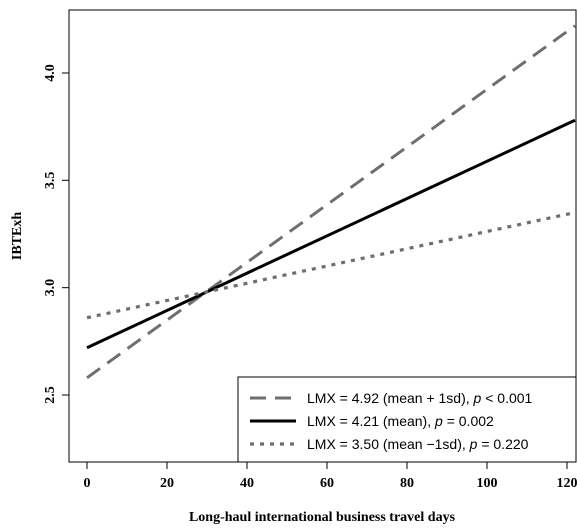 This screenshot has width=577, height=528. Describe the element at coordinates (487, 483) in the screenshot. I see `x-tick-label: 100` at that location.